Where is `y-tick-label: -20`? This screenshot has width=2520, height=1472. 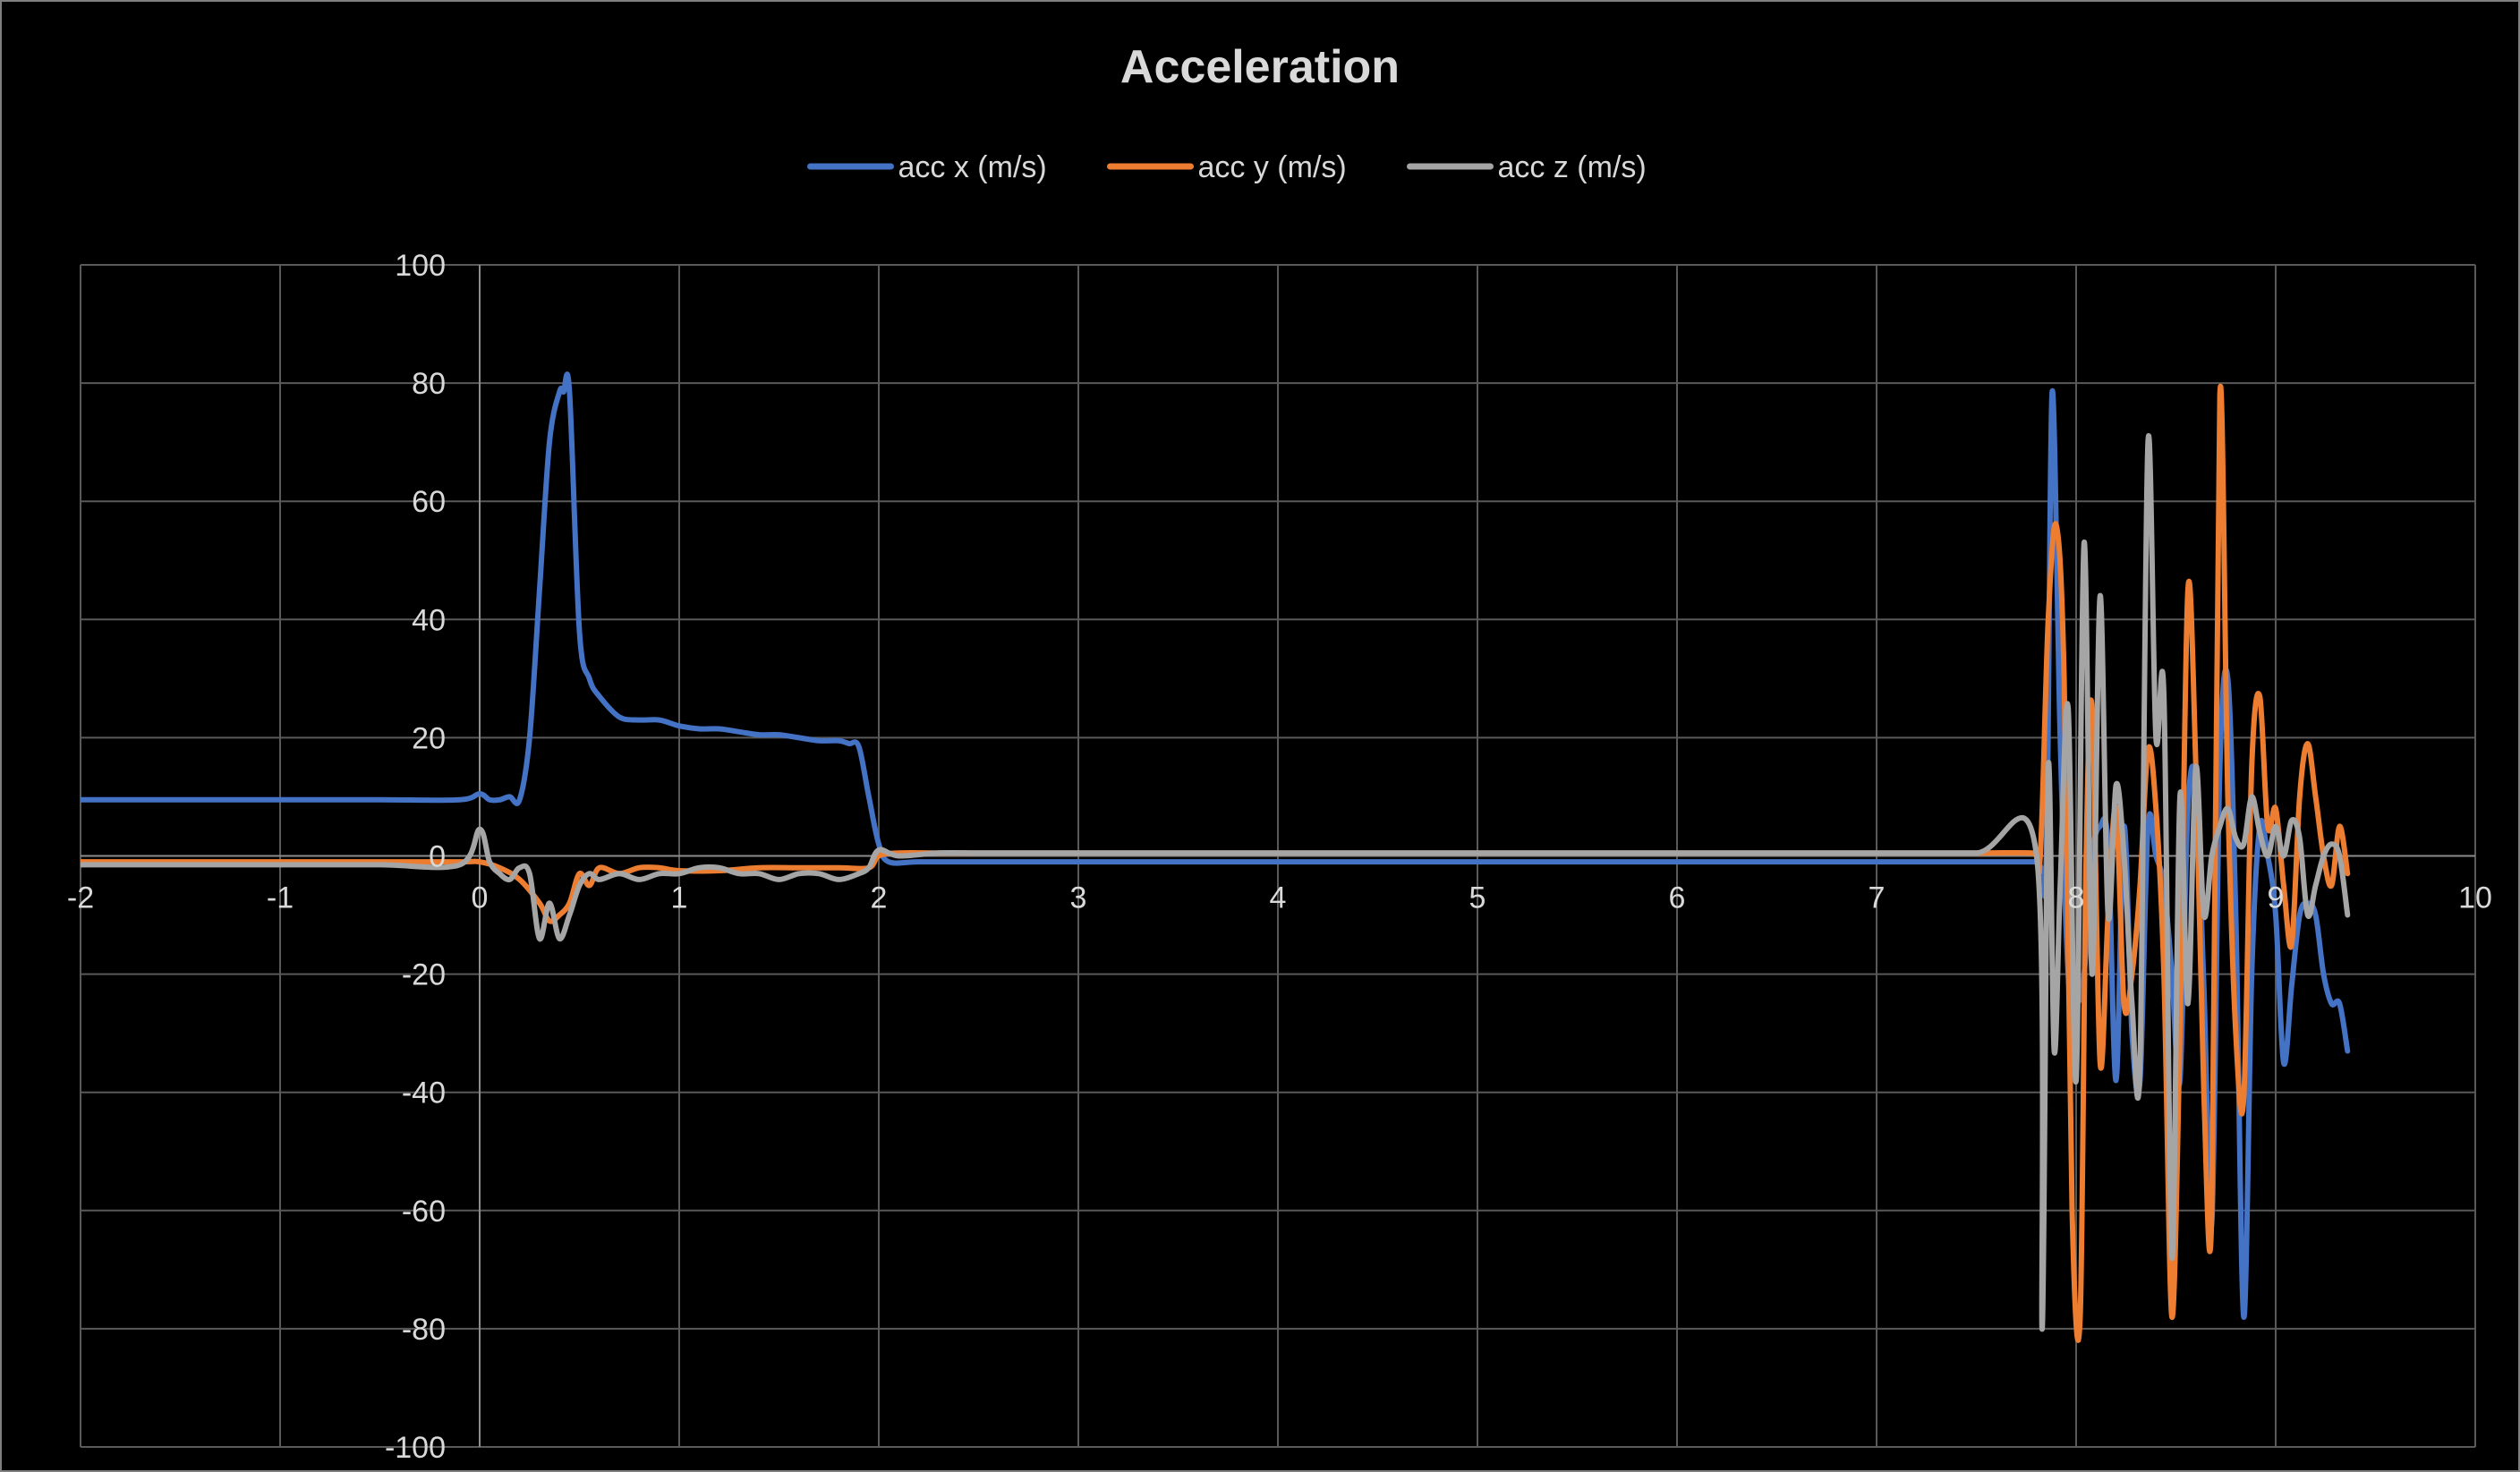
y-tick-label: -20 is located at coordinates (424, 975).